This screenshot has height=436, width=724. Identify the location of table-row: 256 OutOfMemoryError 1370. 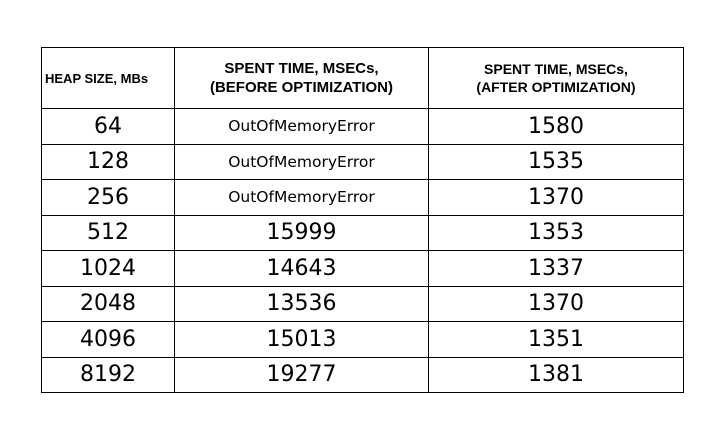
(362, 197).